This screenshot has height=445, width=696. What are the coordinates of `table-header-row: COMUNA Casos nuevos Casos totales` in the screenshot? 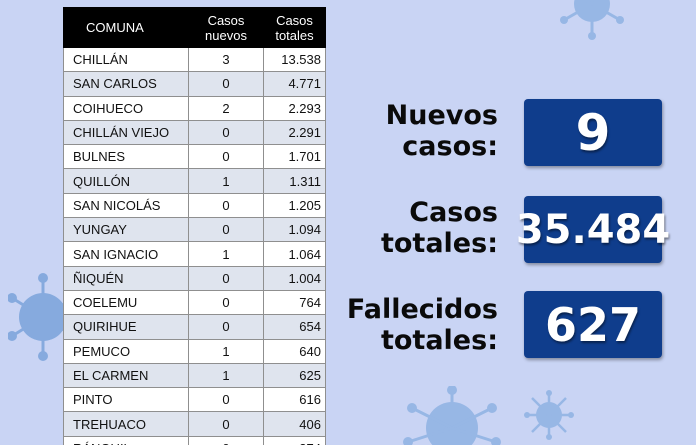 It's located at (194, 27).